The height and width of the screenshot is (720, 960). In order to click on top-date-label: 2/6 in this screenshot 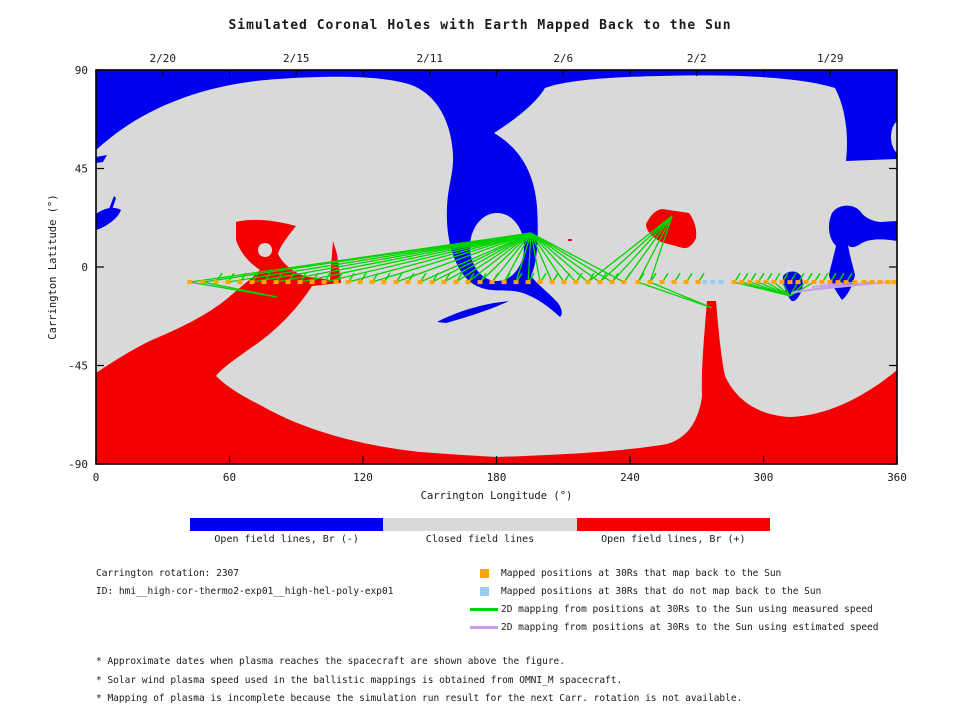, I will do `click(563, 58)`.